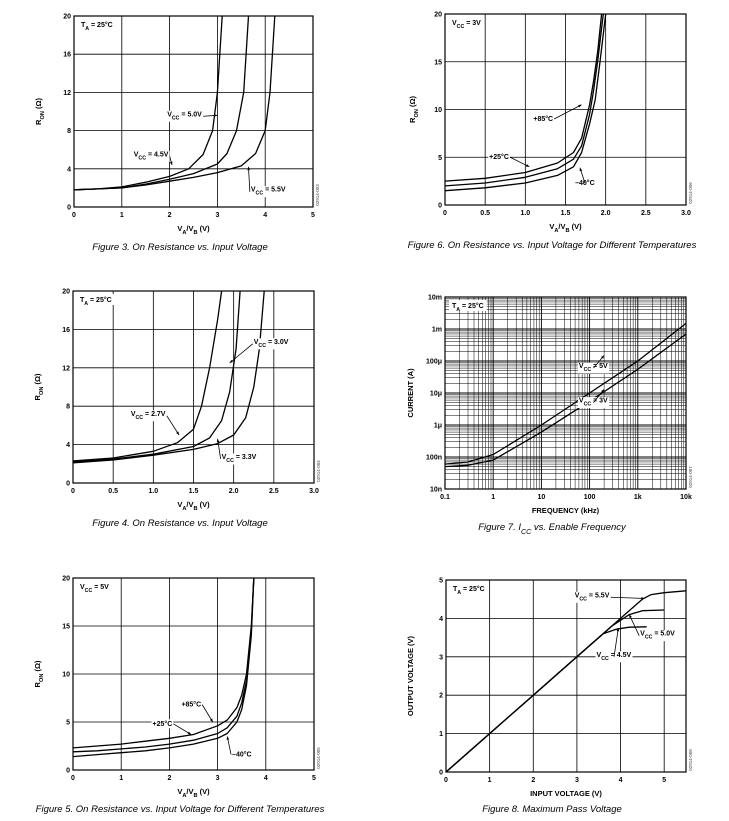 The height and width of the screenshot is (821, 729). Describe the element at coordinates (218, 778) in the screenshot. I see `x-tick-label: 3` at that location.